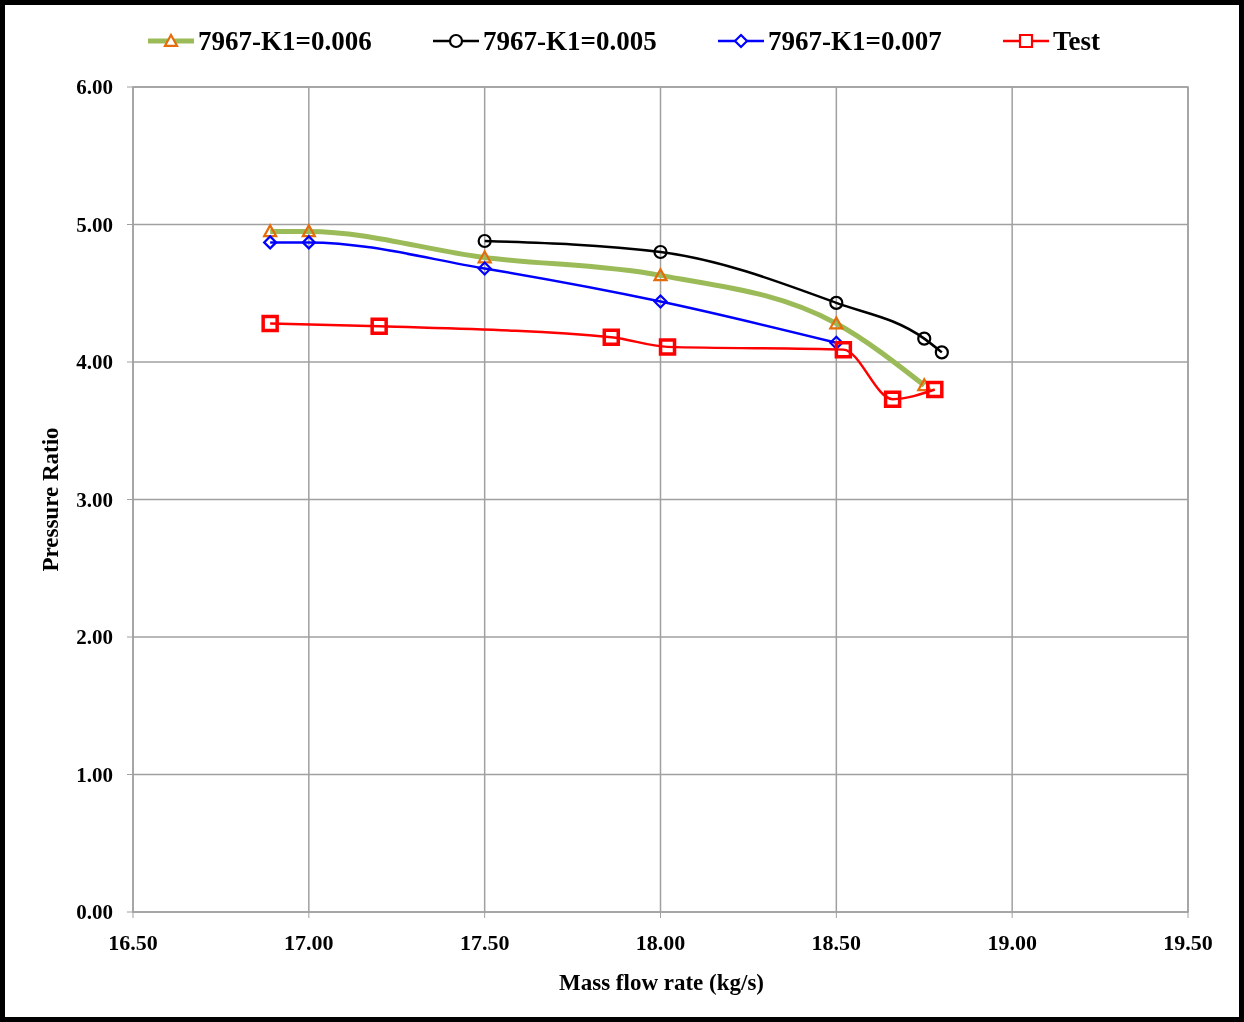  I want to click on y-tick-label: 4.00, so click(94, 362).